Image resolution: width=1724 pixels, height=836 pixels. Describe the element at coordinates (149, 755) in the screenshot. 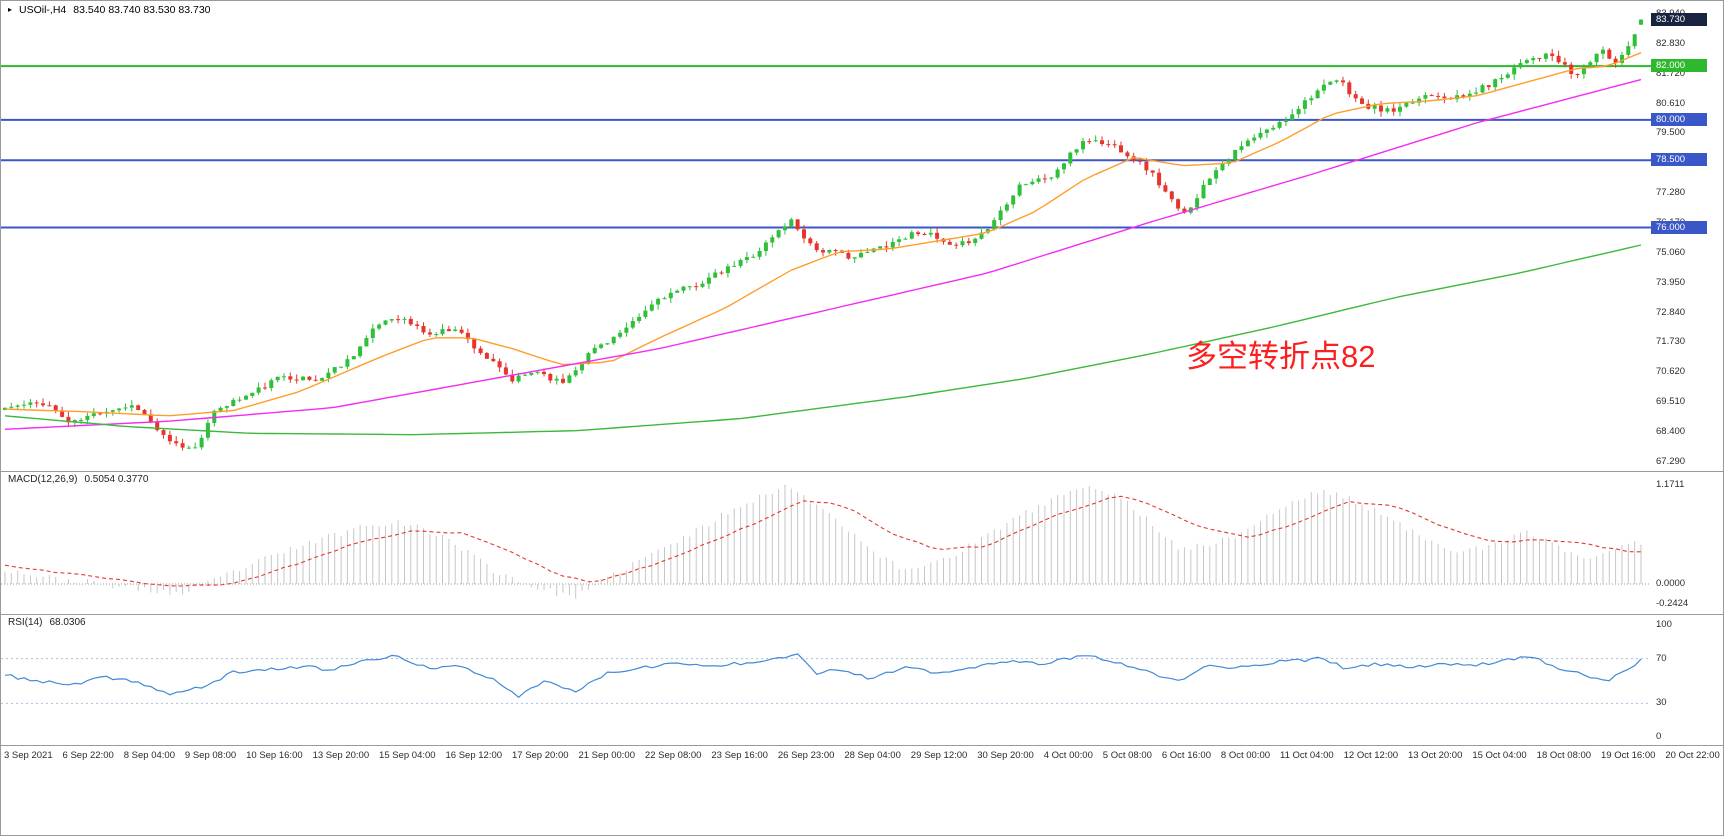

I see `time-axis-label: 8 Sep 04:00` at that location.